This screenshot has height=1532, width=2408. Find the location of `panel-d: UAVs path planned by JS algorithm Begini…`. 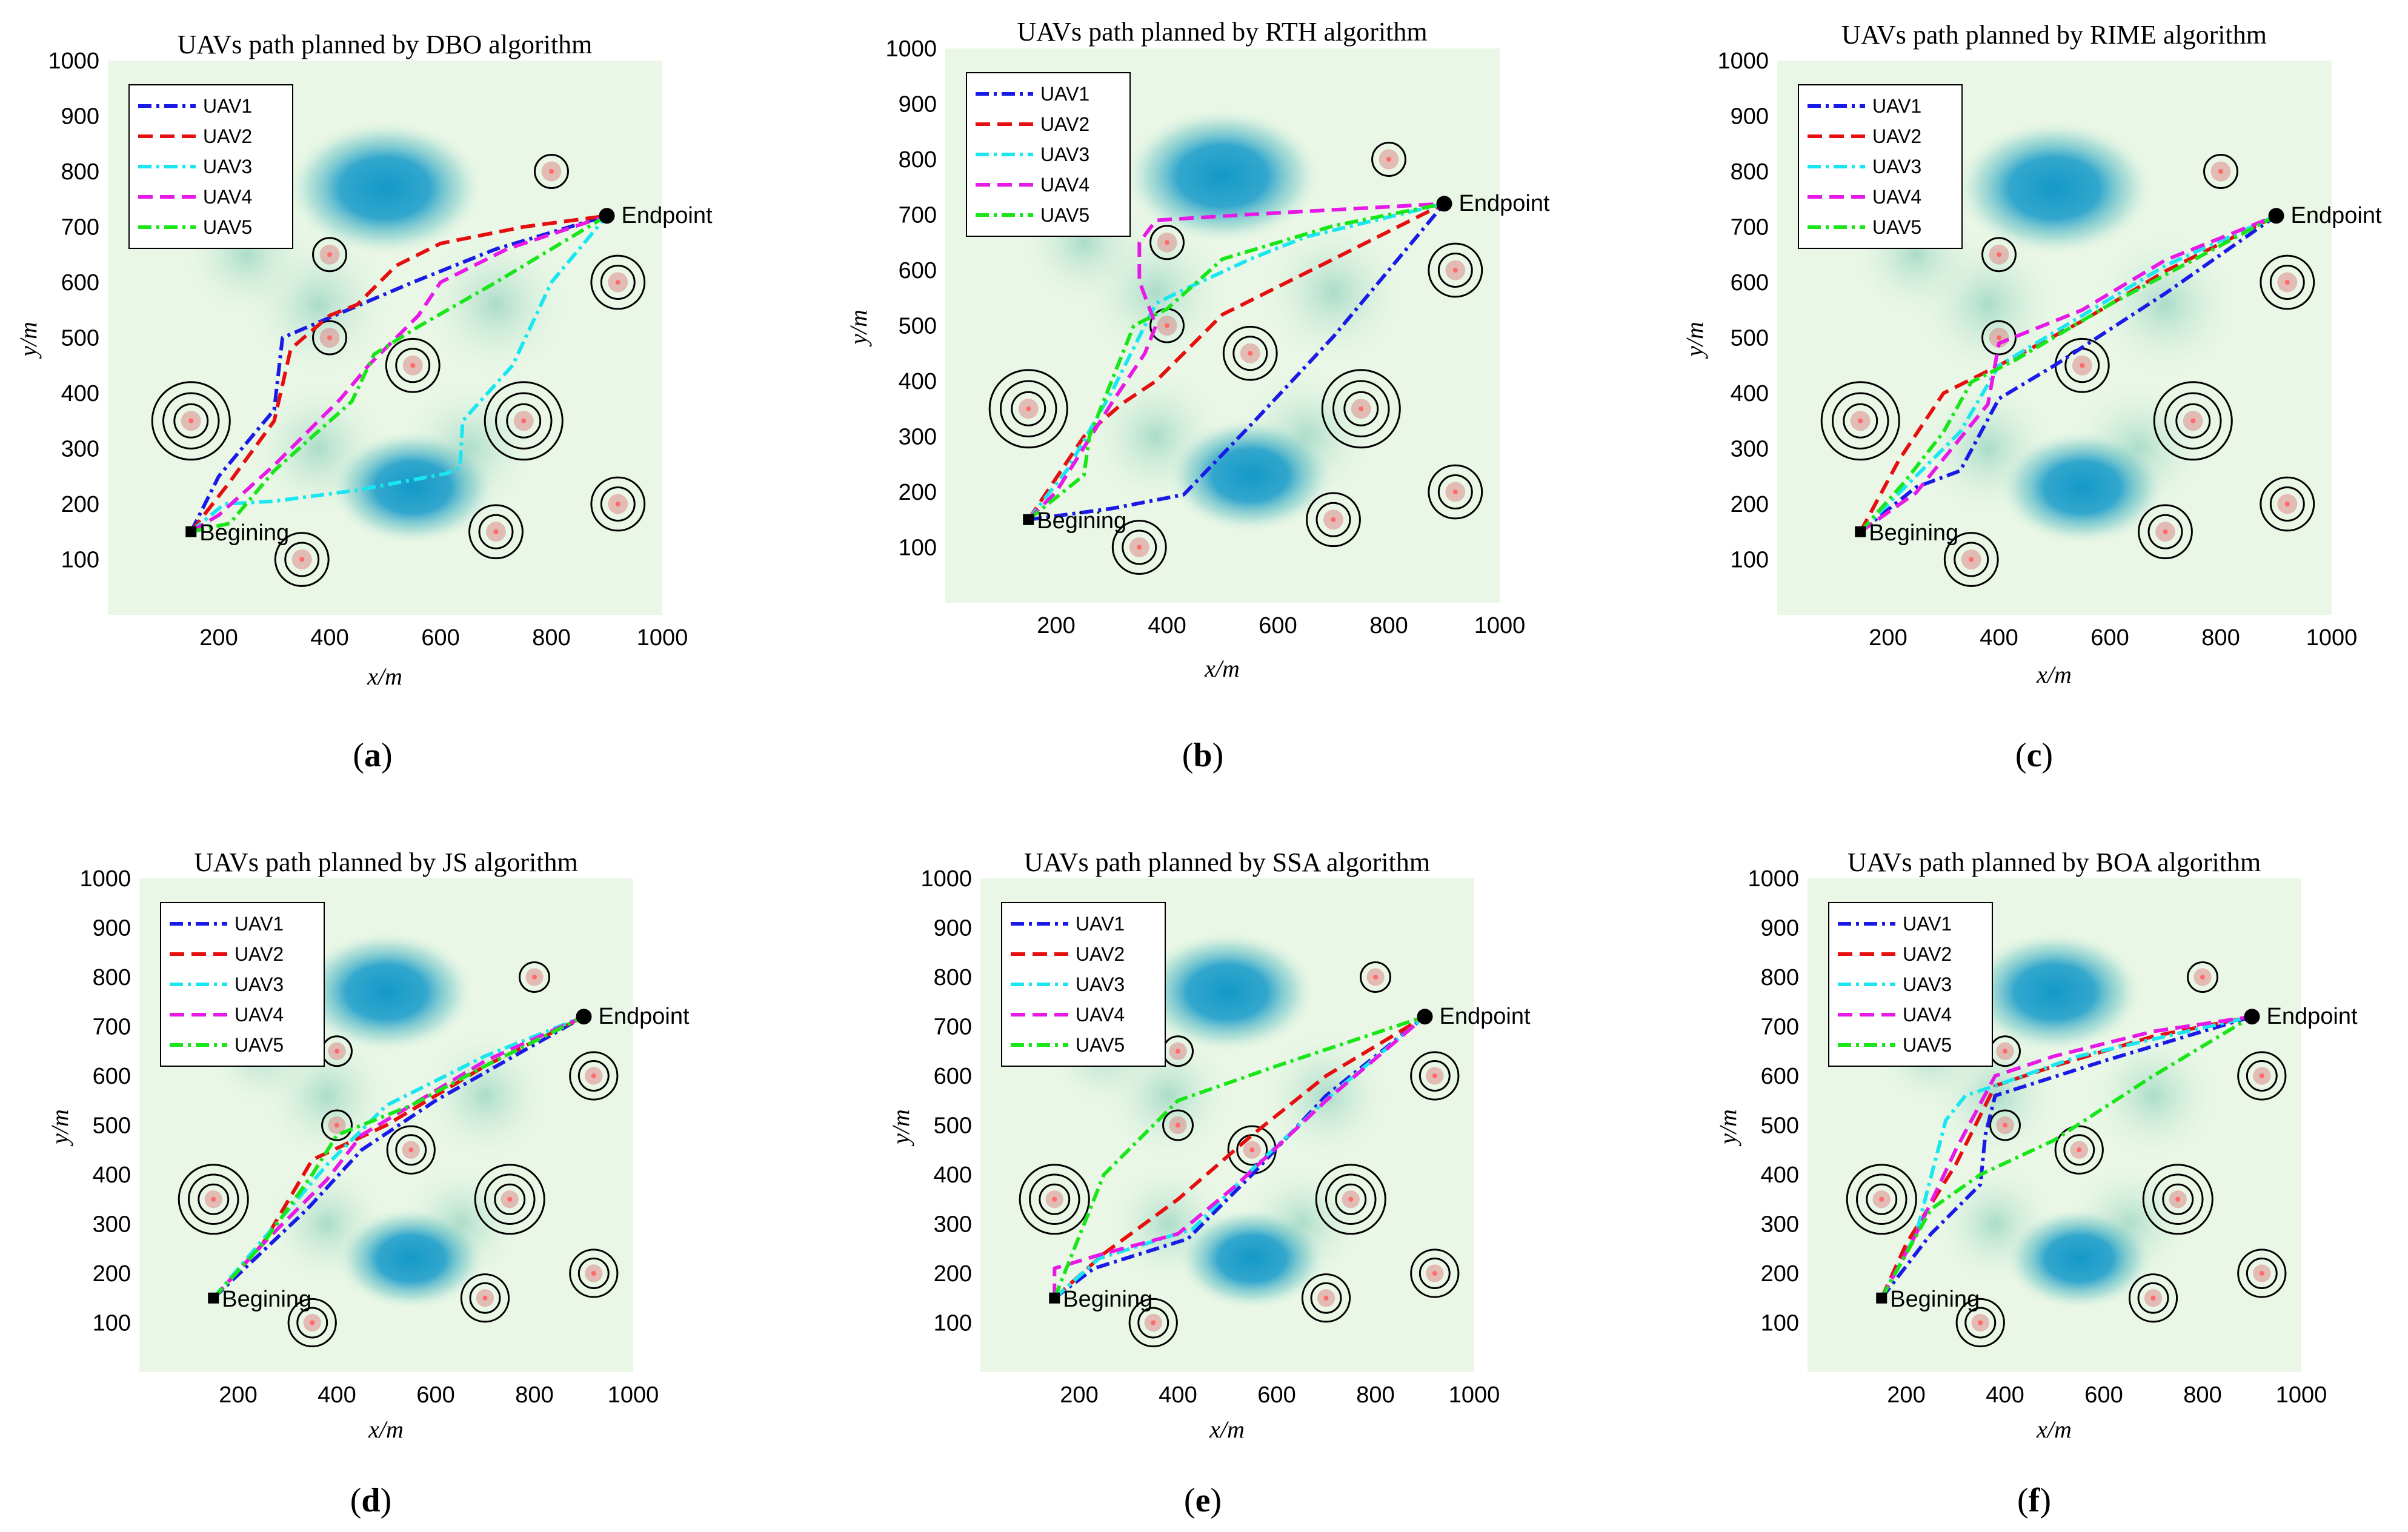

panel-d: UAVs path planned by JS algorithm Begini… is located at coordinates (368, 1183).